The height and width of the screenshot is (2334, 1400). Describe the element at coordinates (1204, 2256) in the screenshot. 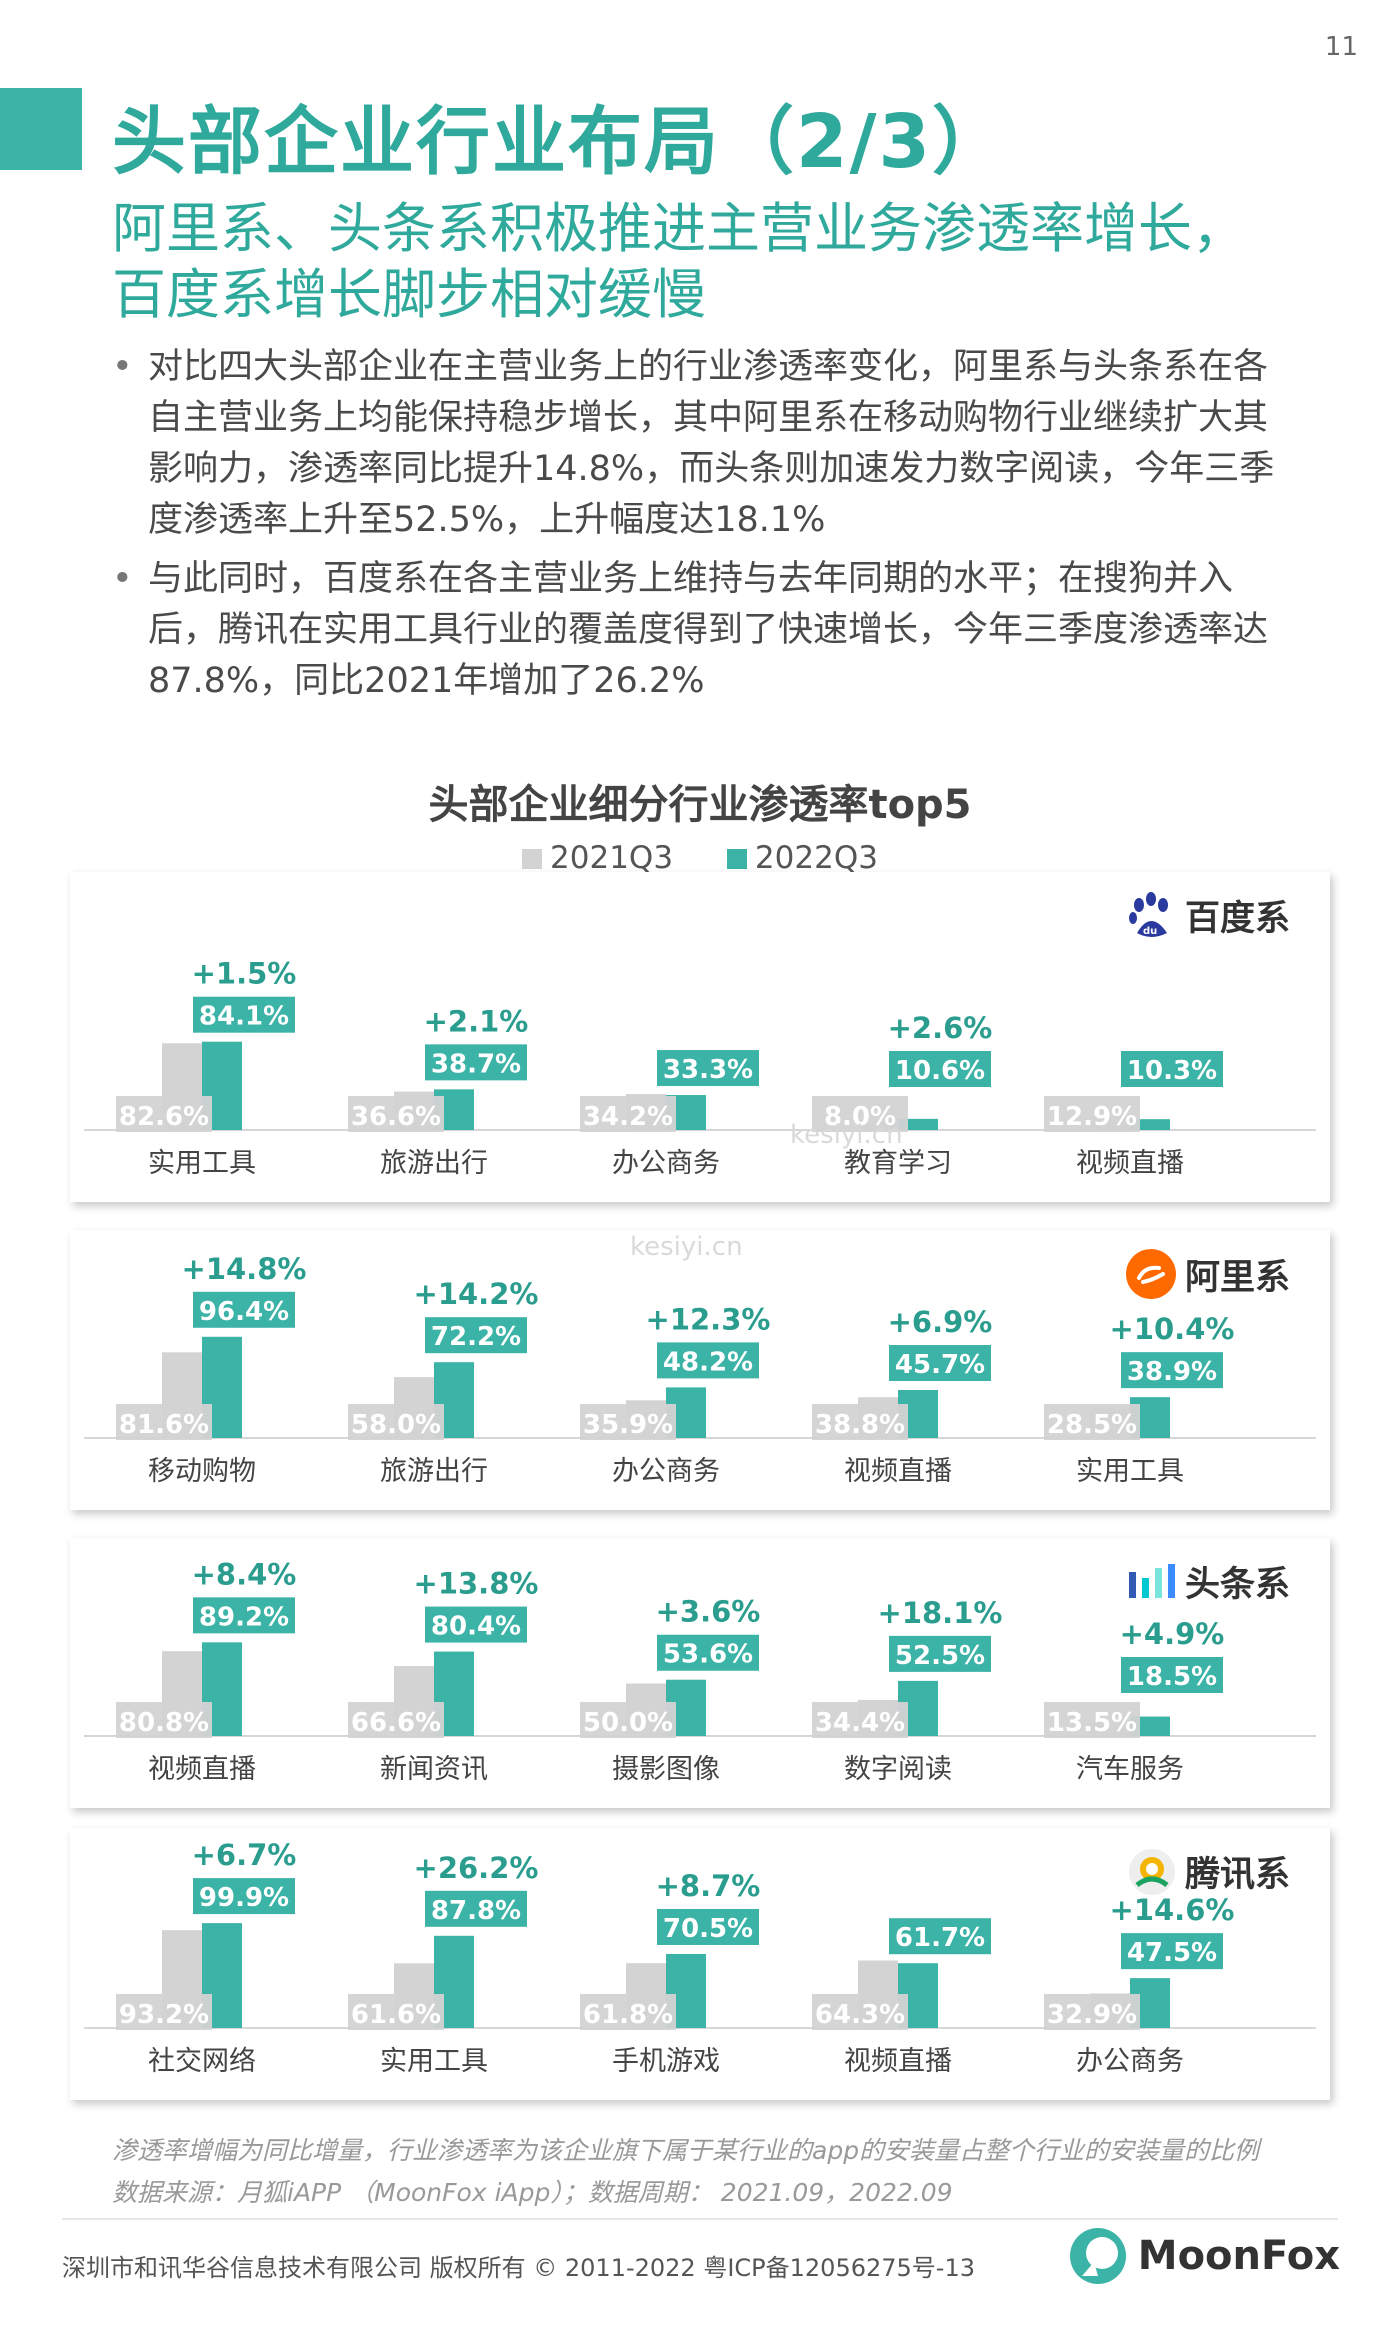

I see `footer-logo: MoonFox` at that location.